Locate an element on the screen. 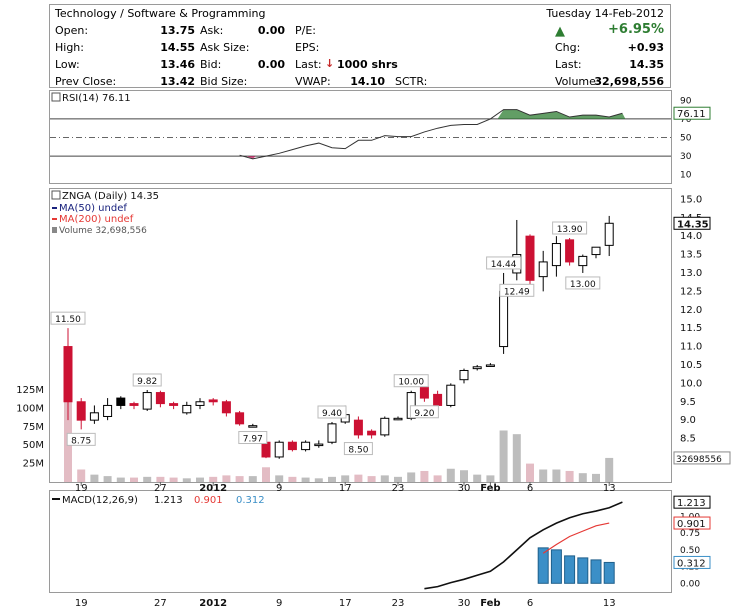 Image resolution: width=731 pixels, height=608 pixels. macd-last-box is located at coordinates (692, 502).